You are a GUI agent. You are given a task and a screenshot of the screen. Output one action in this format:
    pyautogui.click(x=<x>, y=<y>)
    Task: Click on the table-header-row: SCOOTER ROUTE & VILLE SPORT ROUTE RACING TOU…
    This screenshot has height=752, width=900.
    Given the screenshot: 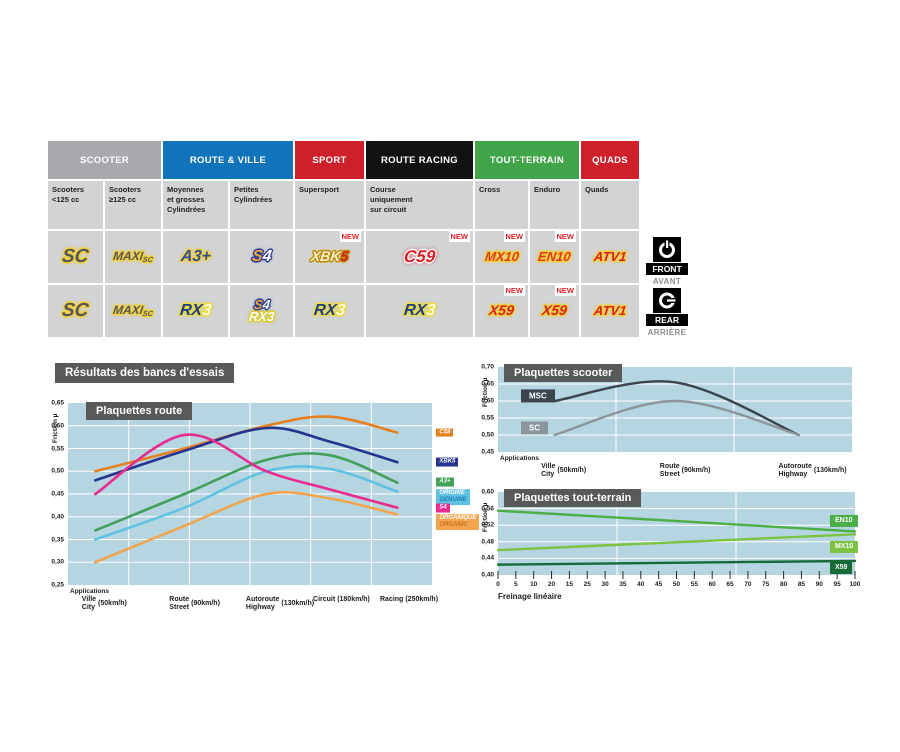 What is the action you would take?
    pyautogui.click(x=343, y=160)
    